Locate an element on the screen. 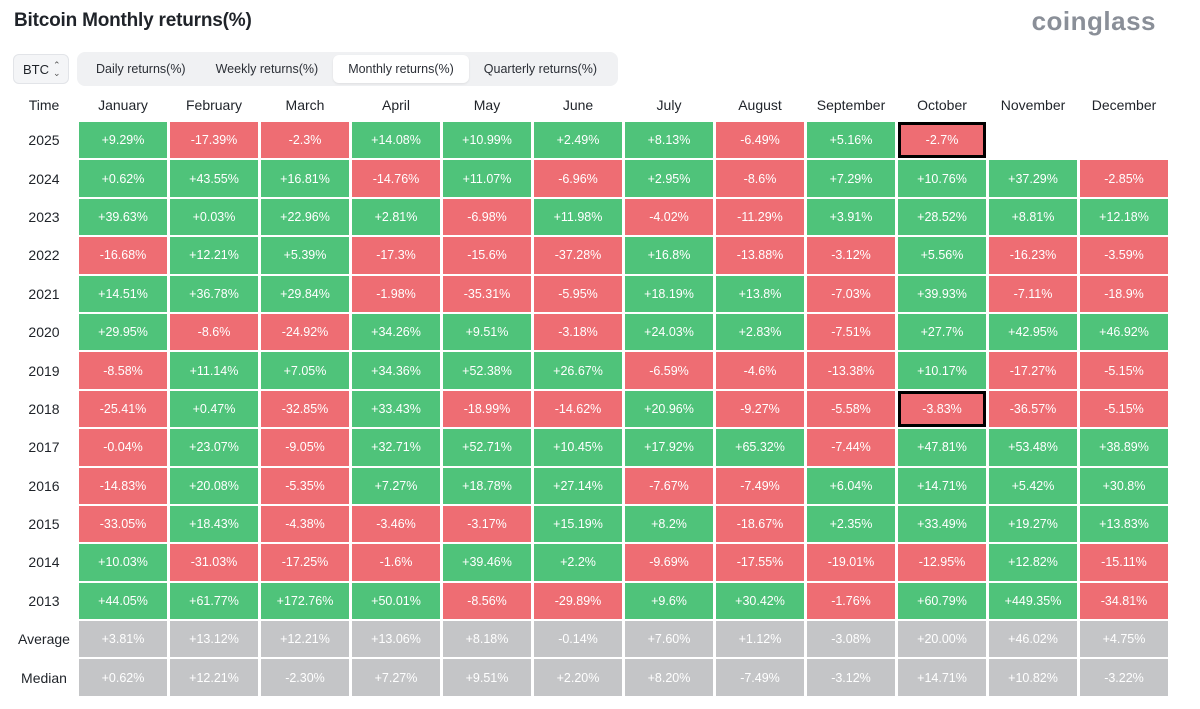  return-cell: +18.78% is located at coordinates (487, 485).